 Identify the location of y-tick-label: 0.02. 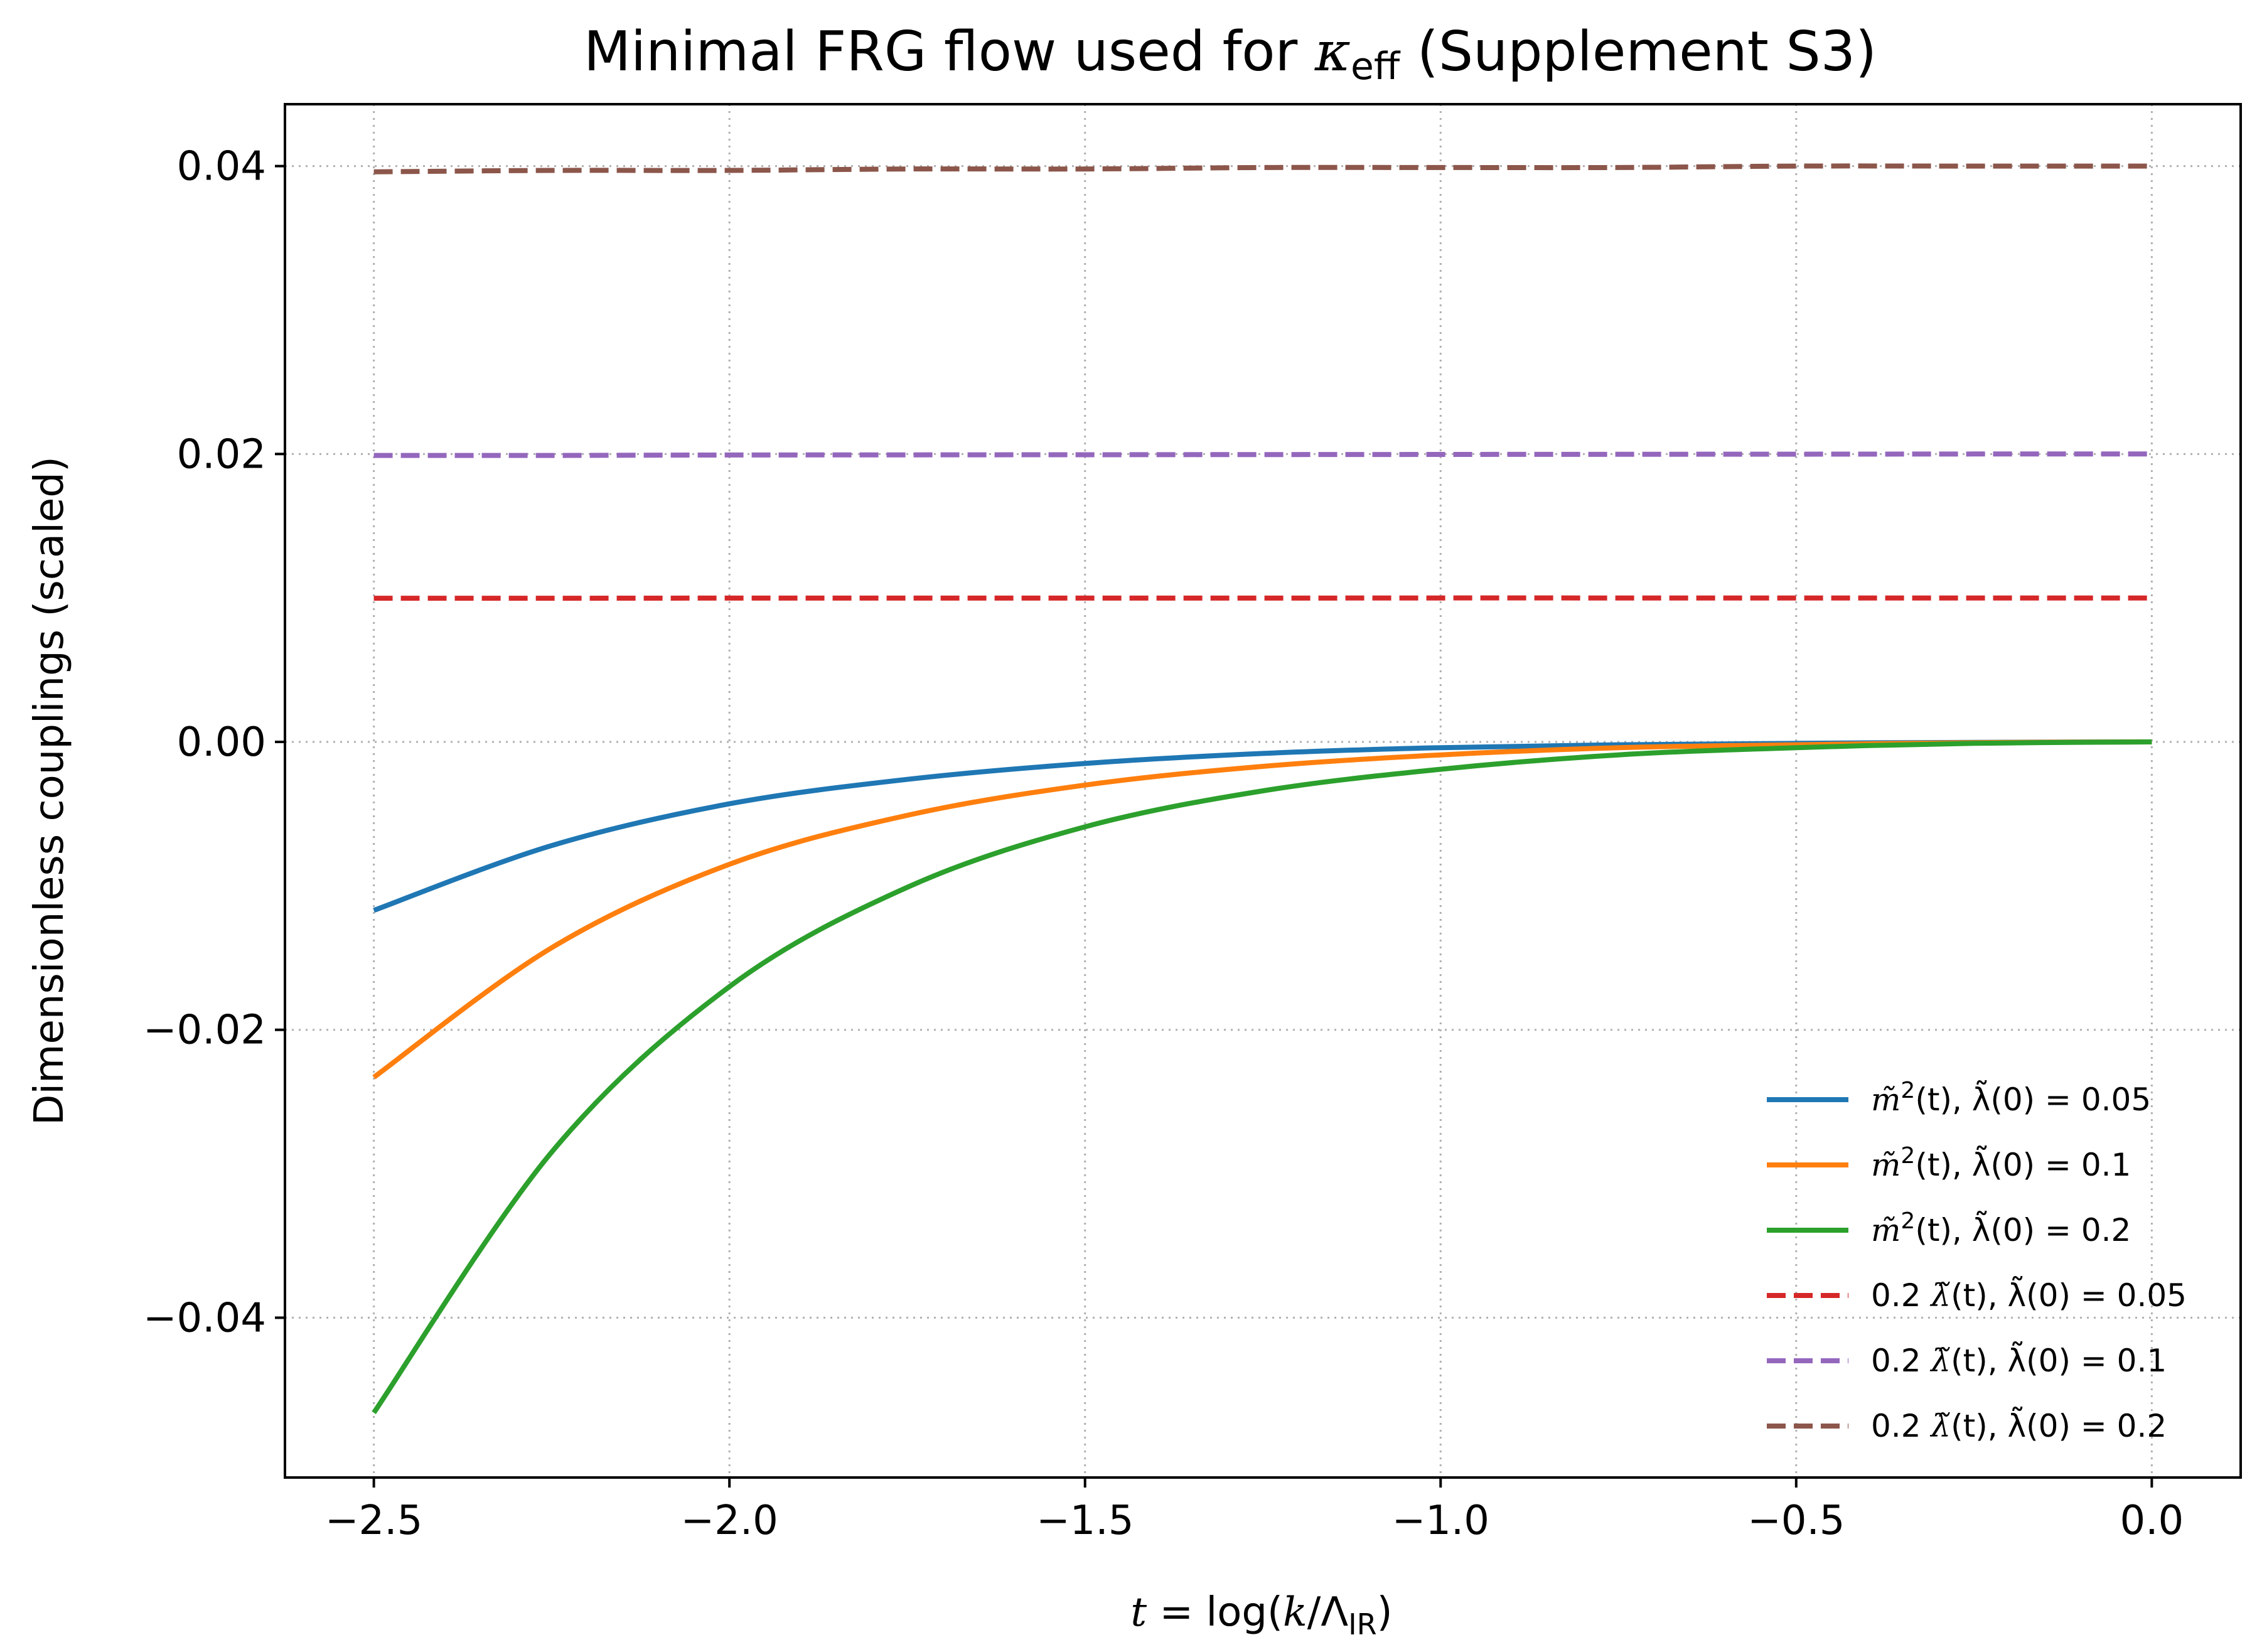
(222, 454).